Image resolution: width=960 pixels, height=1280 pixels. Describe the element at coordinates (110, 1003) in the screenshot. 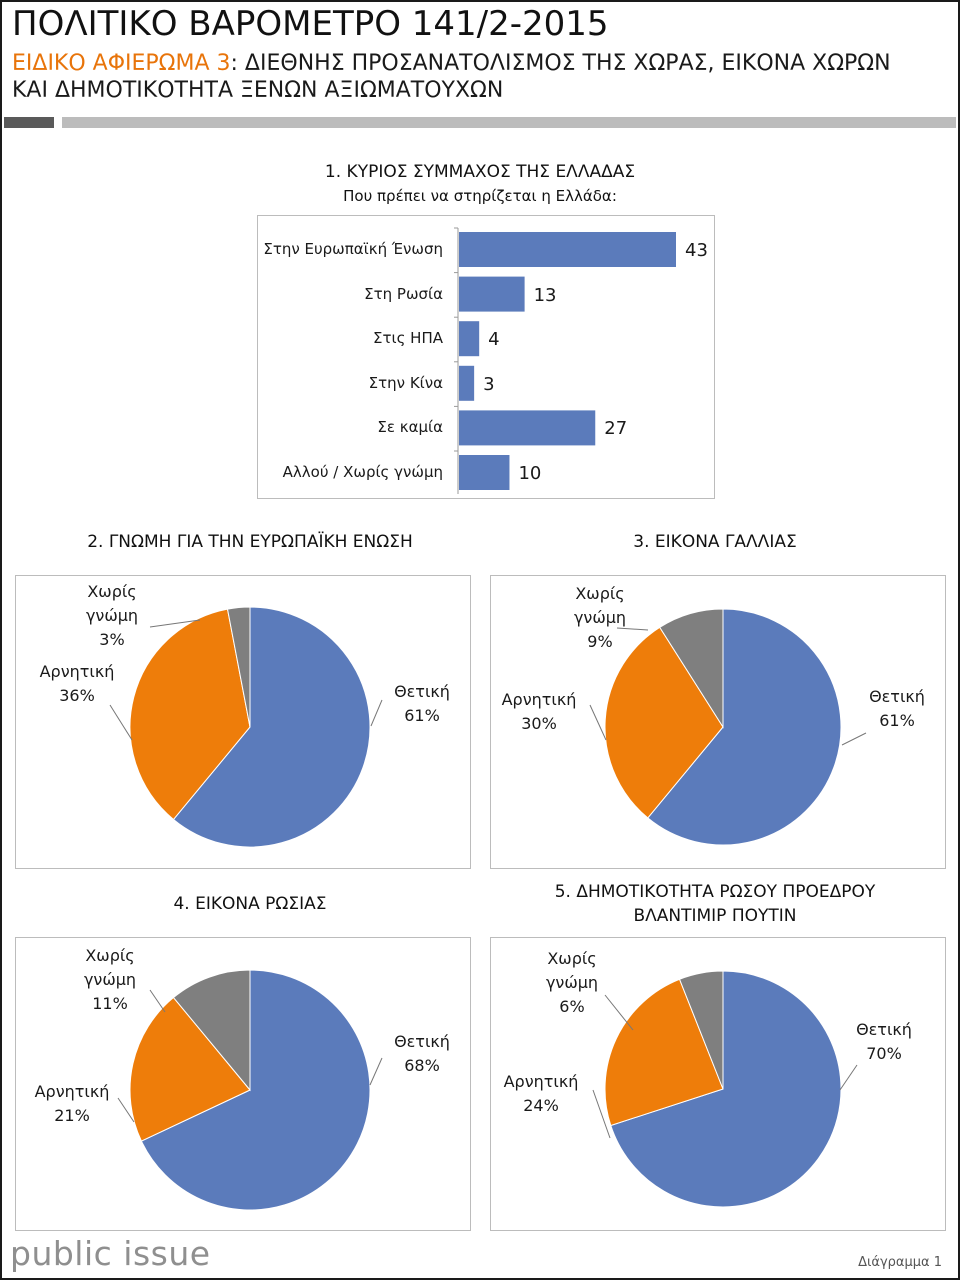

I see `pie-slice-percent: 11%` at that location.